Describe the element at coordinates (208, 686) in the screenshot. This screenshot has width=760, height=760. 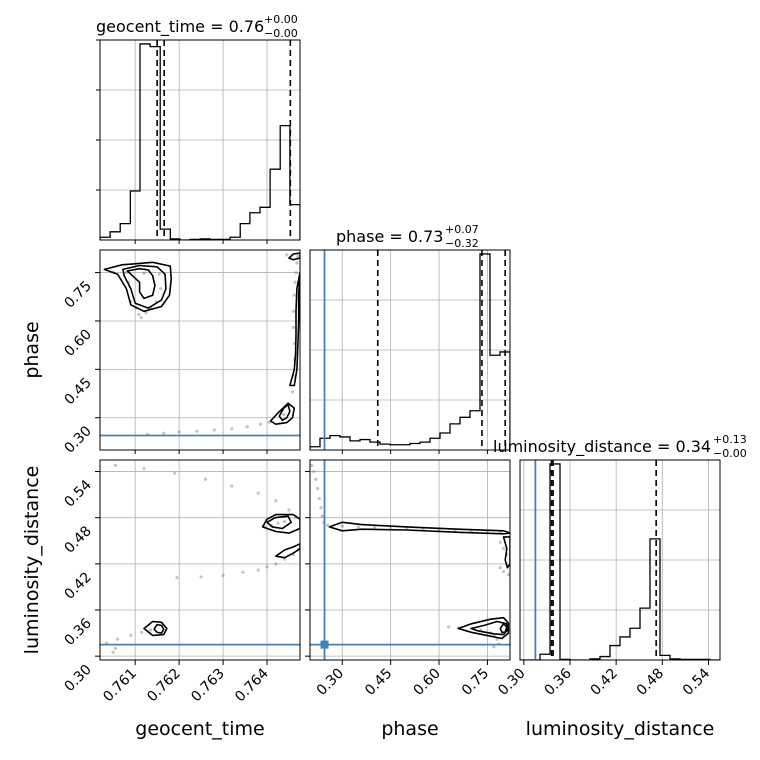
I see `tick-label-x-geocent_time: 0.763` at that location.